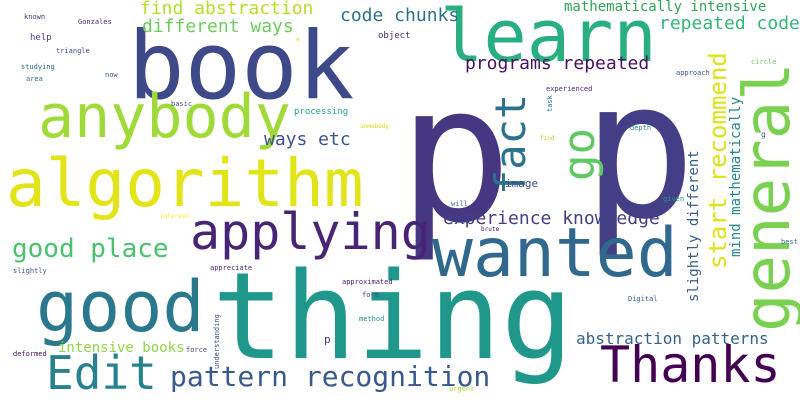 Image resolution: width=800 pixels, height=400 pixels. What do you see at coordinates (30, 271) in the screenshot?
I see `word-slightly: slightly` at bounding box center [30, 271].